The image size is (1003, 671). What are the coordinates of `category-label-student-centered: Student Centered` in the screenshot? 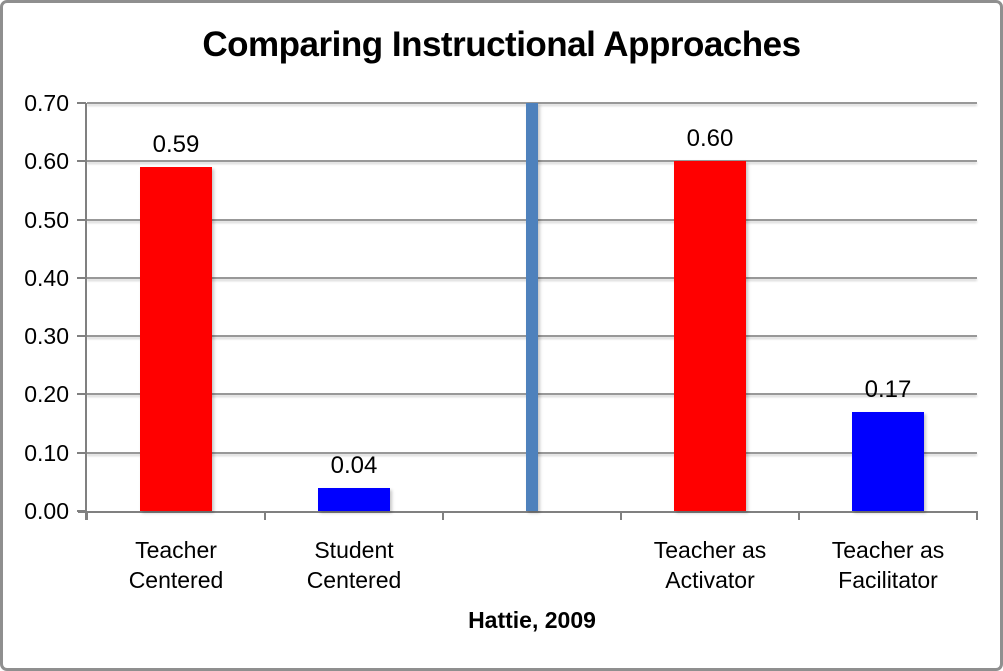 It's located at (354, 565).